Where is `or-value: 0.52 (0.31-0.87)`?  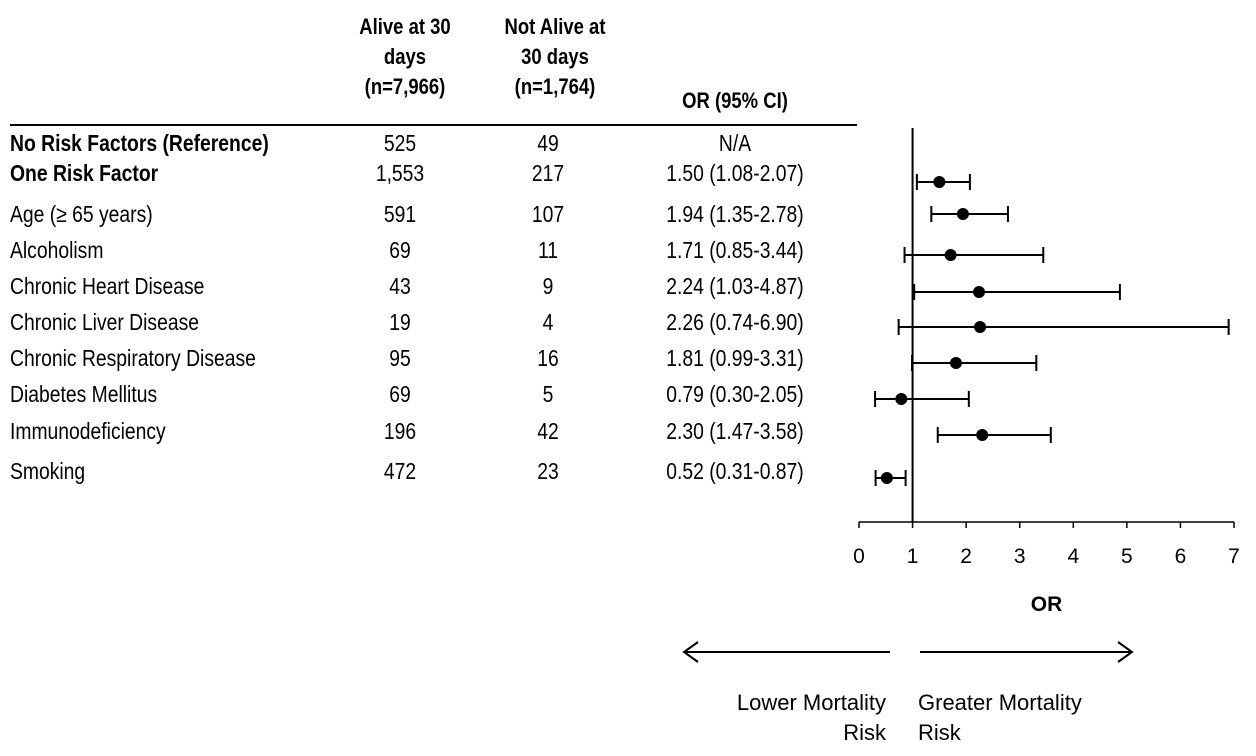 or-value: 0.52 (0.31-0.87) is located at coordinates (735, 471).